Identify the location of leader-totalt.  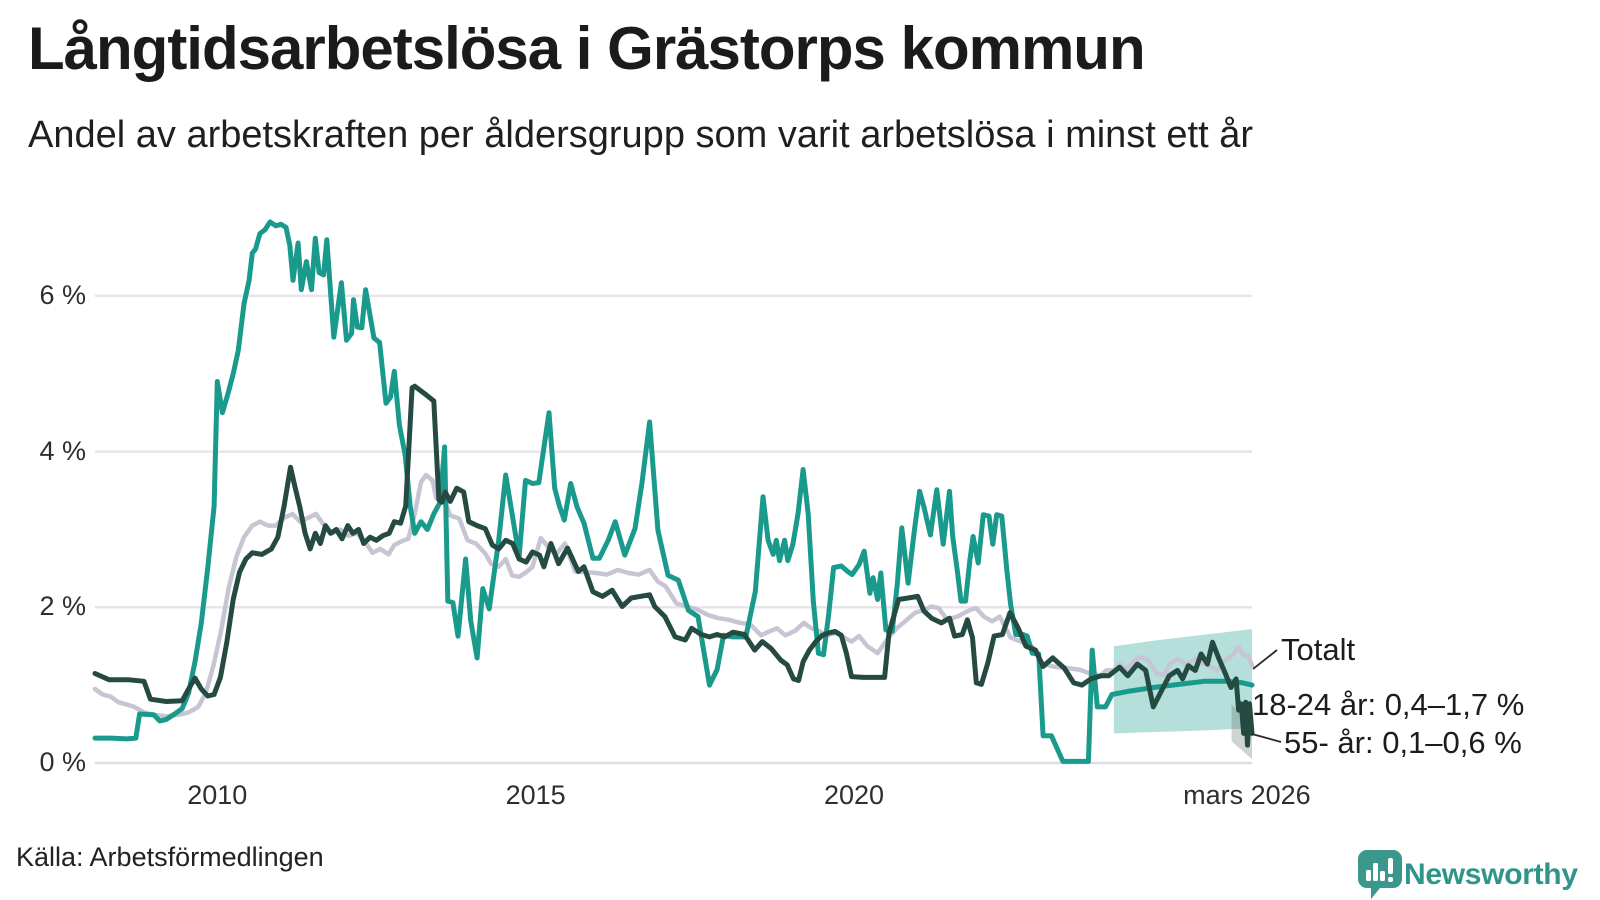
(1265, 659).